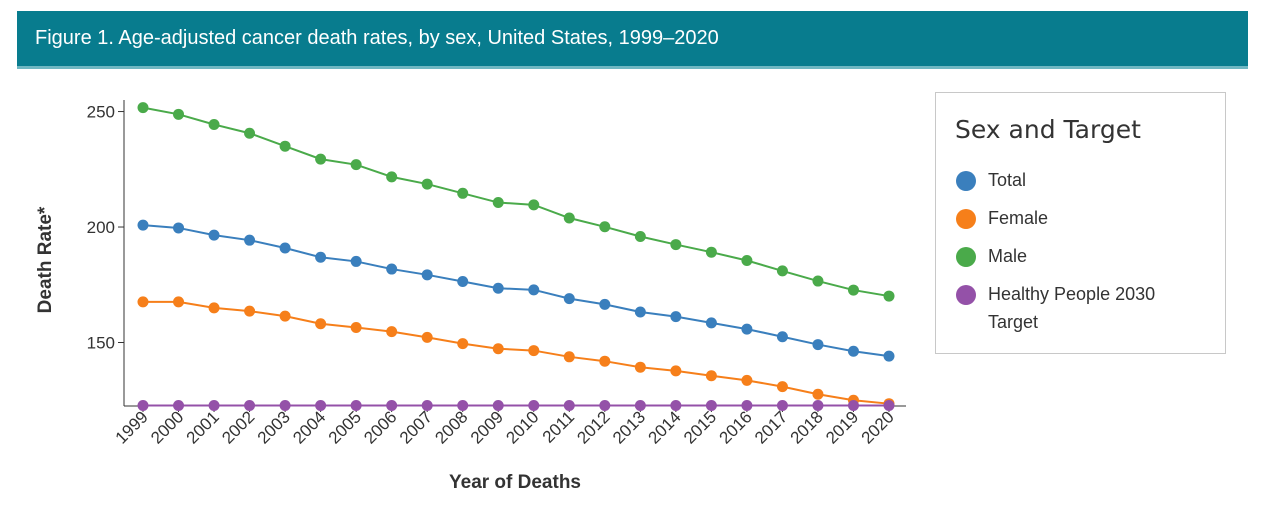  Describe the element at coordinates (807, 427) in the screenshot. I see `x-tick-label: 2018` at that location.